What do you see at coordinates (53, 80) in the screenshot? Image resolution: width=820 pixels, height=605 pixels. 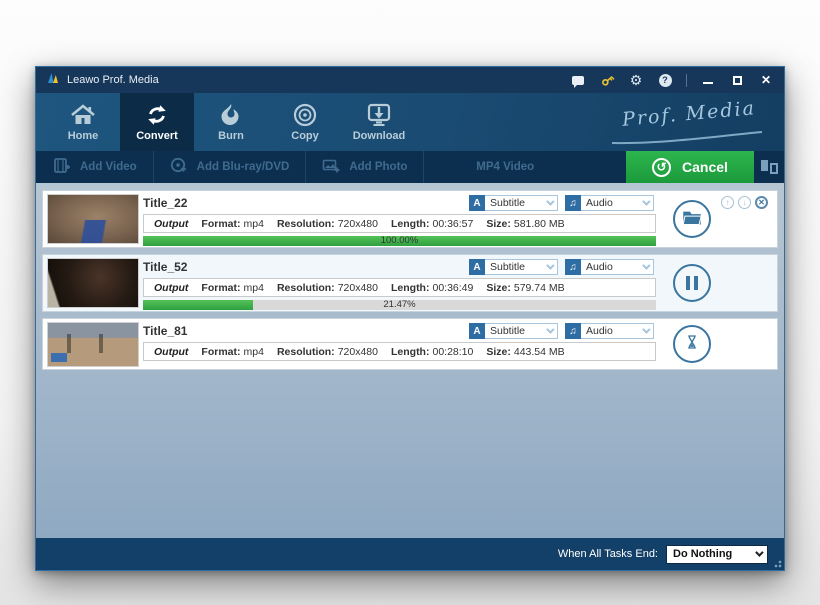 I see `app-logo-icon` at bounding box center [53, 80].